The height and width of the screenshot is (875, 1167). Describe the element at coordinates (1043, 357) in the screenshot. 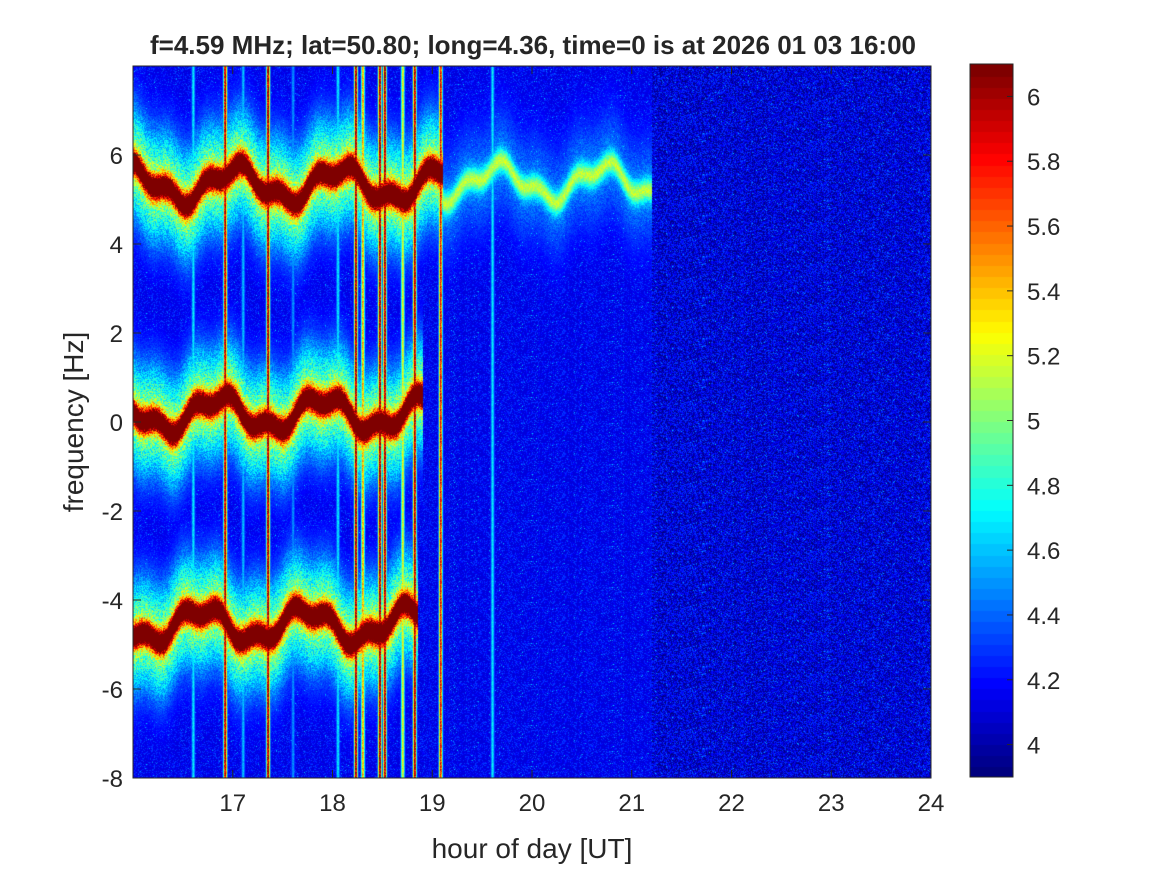

I see `colorbar-tick-label: 5.2` at that location.